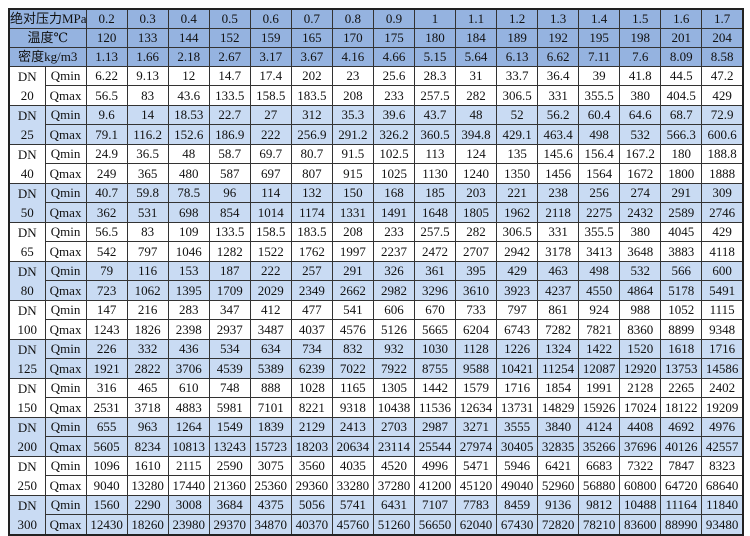 The width and height of the screenshot is (750, 536). I want to click on flow-value-cell: 10421, so click(517, 368).